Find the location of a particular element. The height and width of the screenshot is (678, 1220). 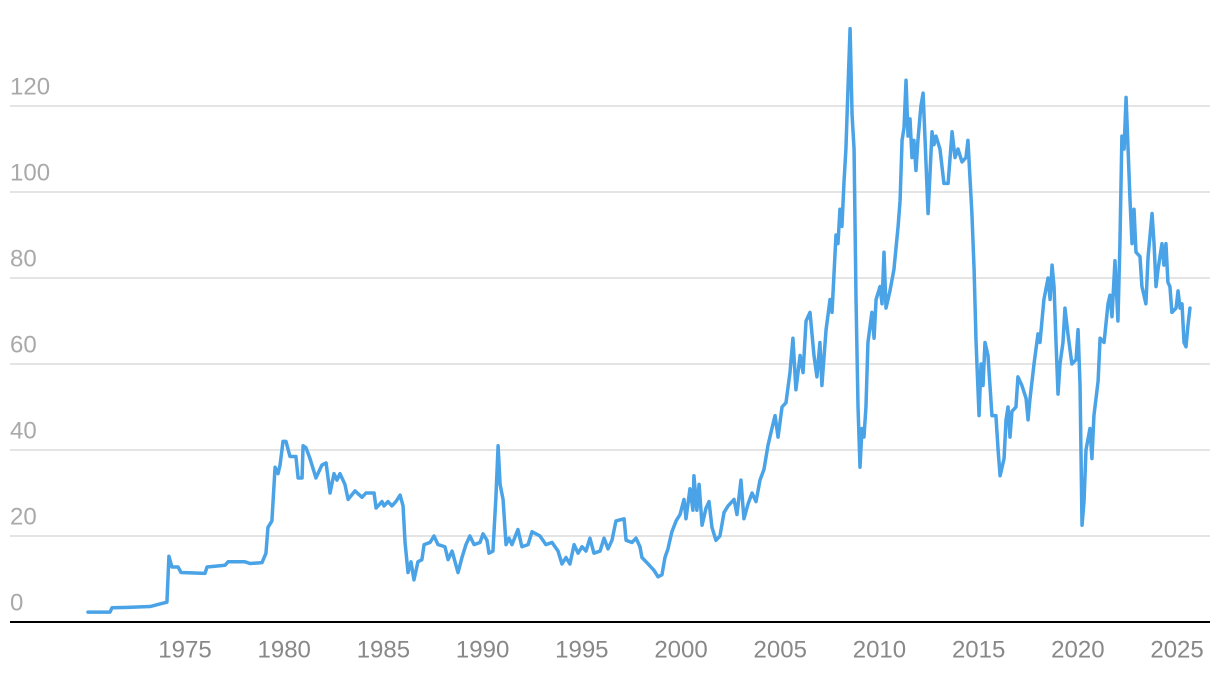

y-tick-label: 20 is located at coordinates (23, 516).